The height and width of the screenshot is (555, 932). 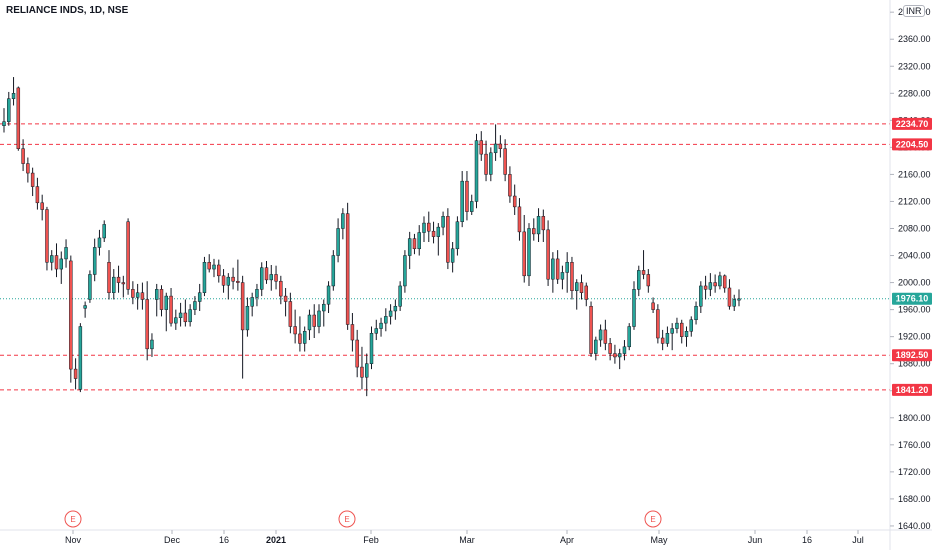 I want to click on x-tick-label: Jun, so click(x=755, y=540).